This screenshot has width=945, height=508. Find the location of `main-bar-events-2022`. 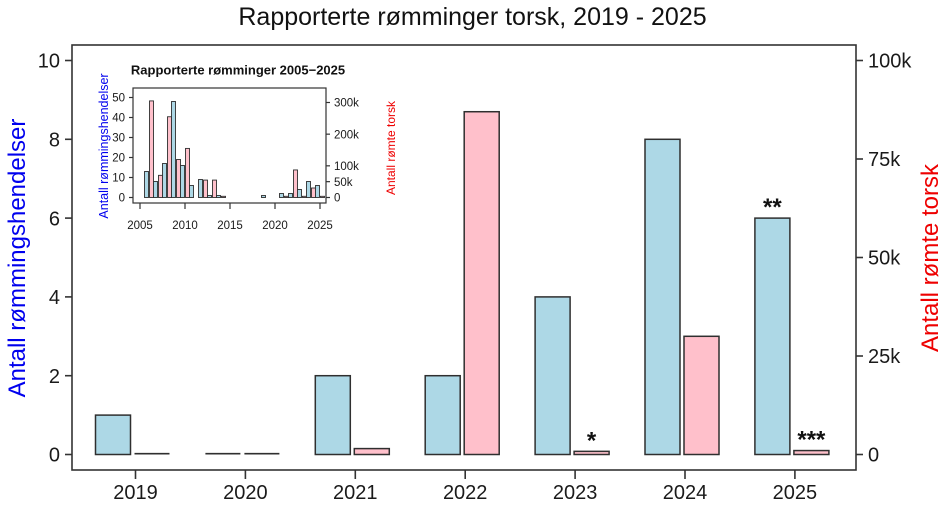

main-bar-events-2022 is located at coordinates (442, 415).